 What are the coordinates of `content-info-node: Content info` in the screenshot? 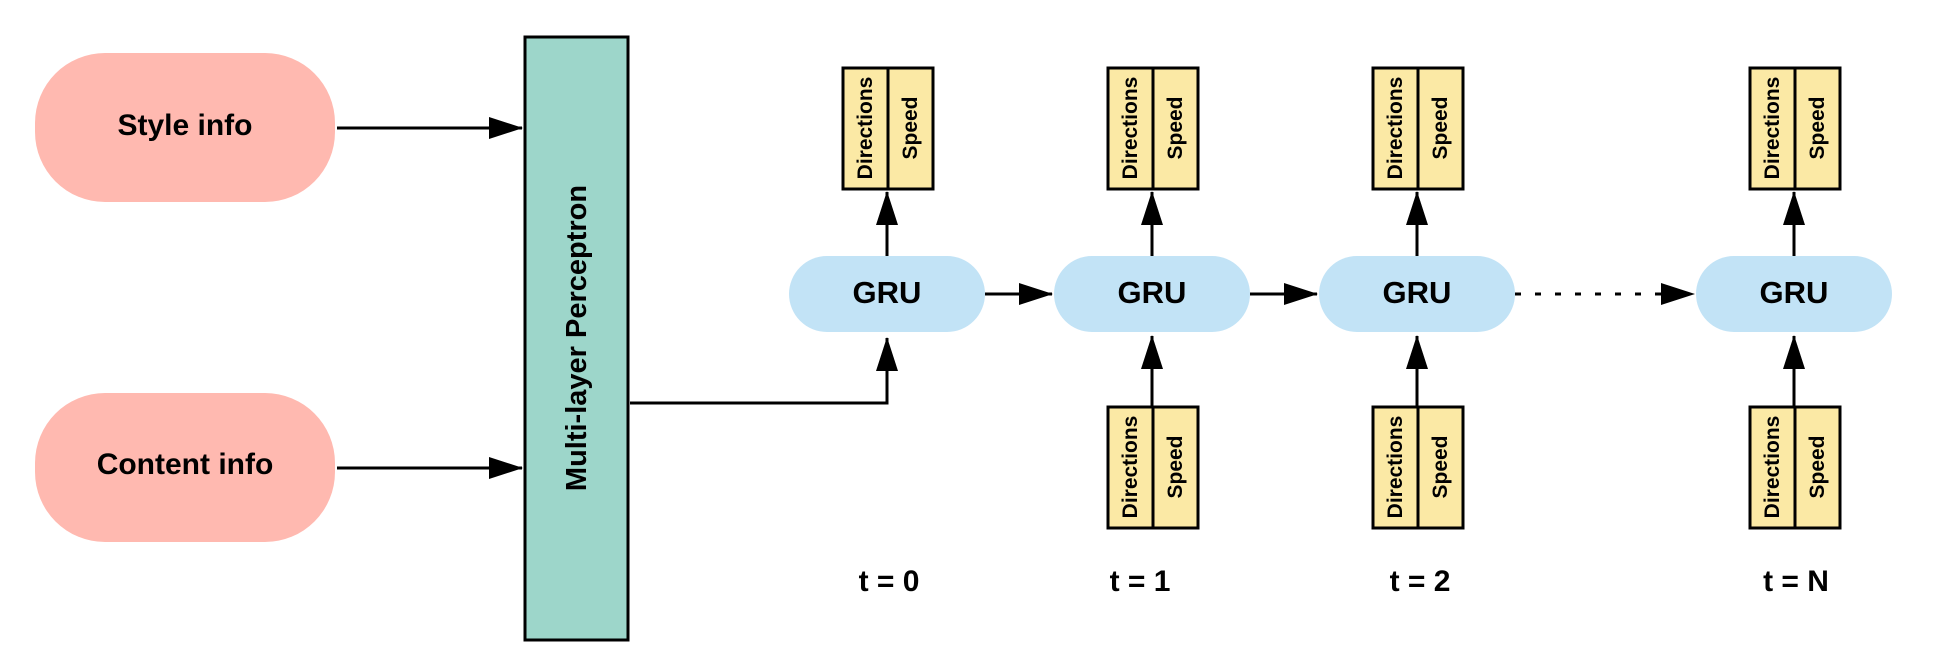 It's located at (185, 467).